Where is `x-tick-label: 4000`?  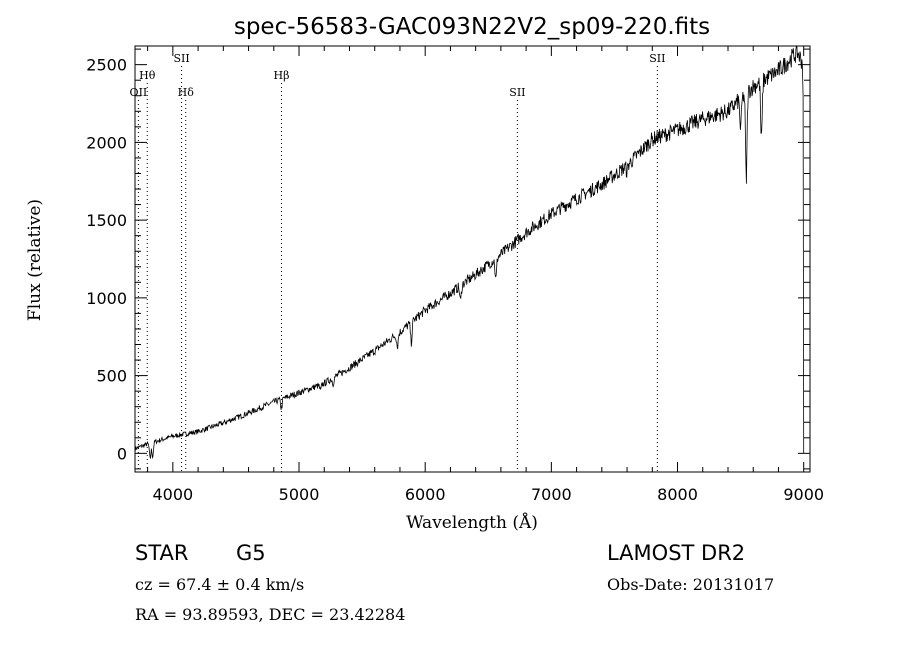 x-tick-label: 4000 is located at coordinates (172, 494).